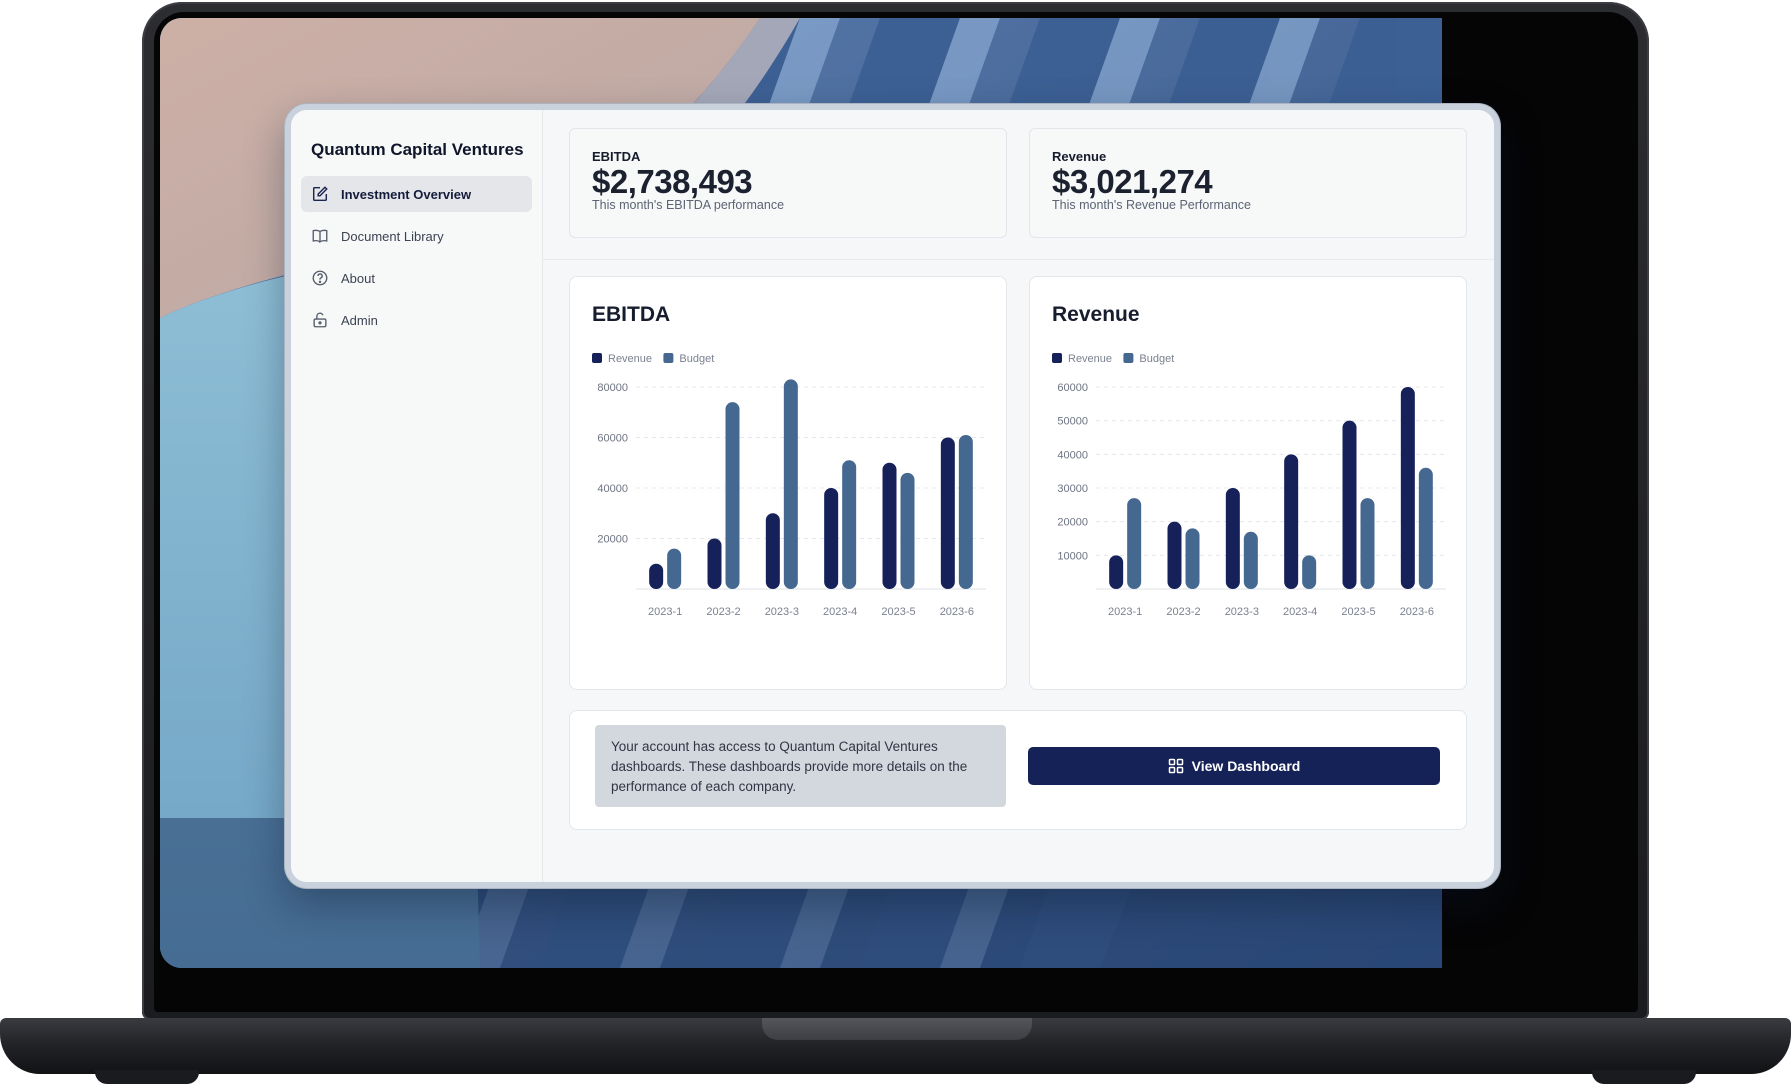 The height and width of the screenshot is (1090, 1791). What do you see at coordinates (631, 314) in the screenshot?
I see `chart-title: EBITDA` at bounding box center [631, 314].